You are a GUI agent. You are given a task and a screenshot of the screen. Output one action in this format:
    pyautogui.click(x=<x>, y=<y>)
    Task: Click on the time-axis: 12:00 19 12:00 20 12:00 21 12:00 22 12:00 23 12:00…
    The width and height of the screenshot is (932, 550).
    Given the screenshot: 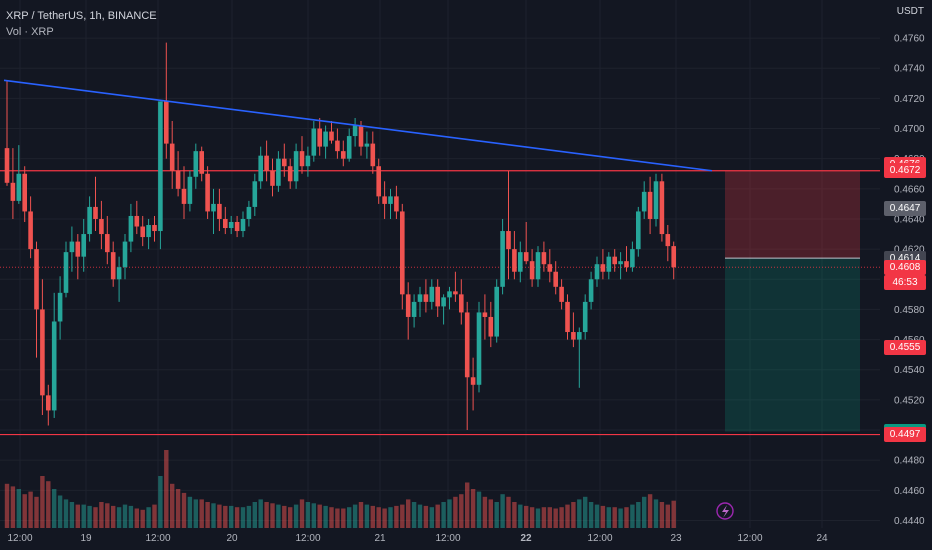 What is the action you would take?
    pyautogui.click(x=417, y=538)
    